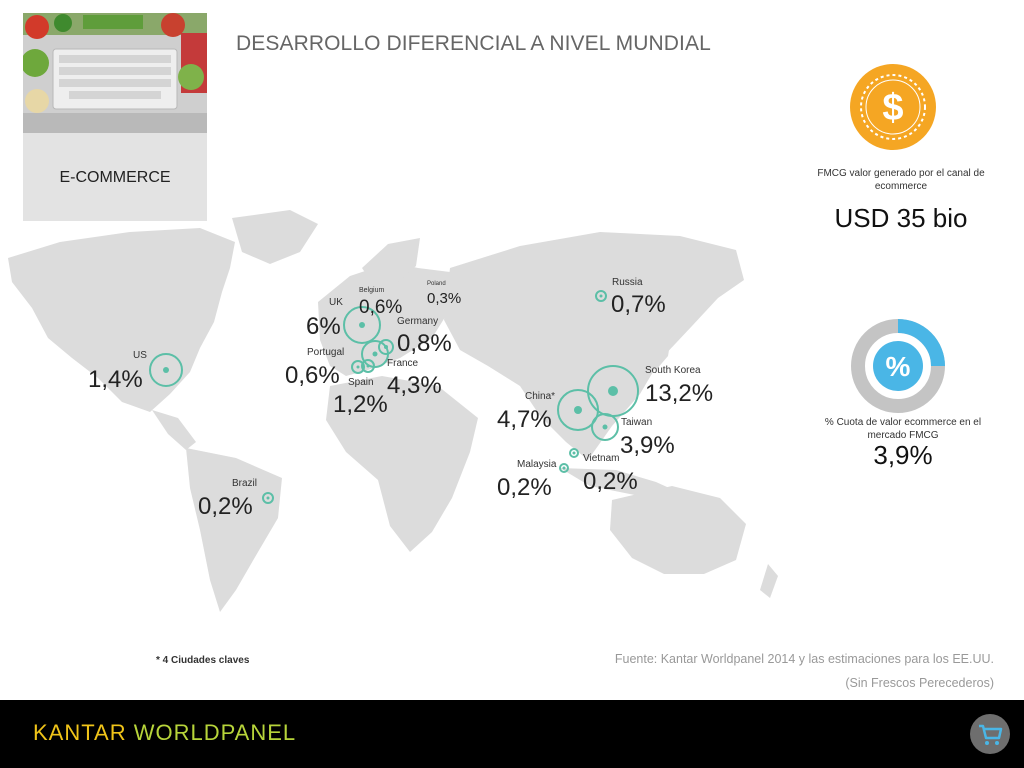 Image resolution: width=1024 pixels, height=768 pixels. What do you see at coordinates (679, 393) in the screenshot?
I see `country-value-south-korea: 13,2%` at bounding box center [679, 393].